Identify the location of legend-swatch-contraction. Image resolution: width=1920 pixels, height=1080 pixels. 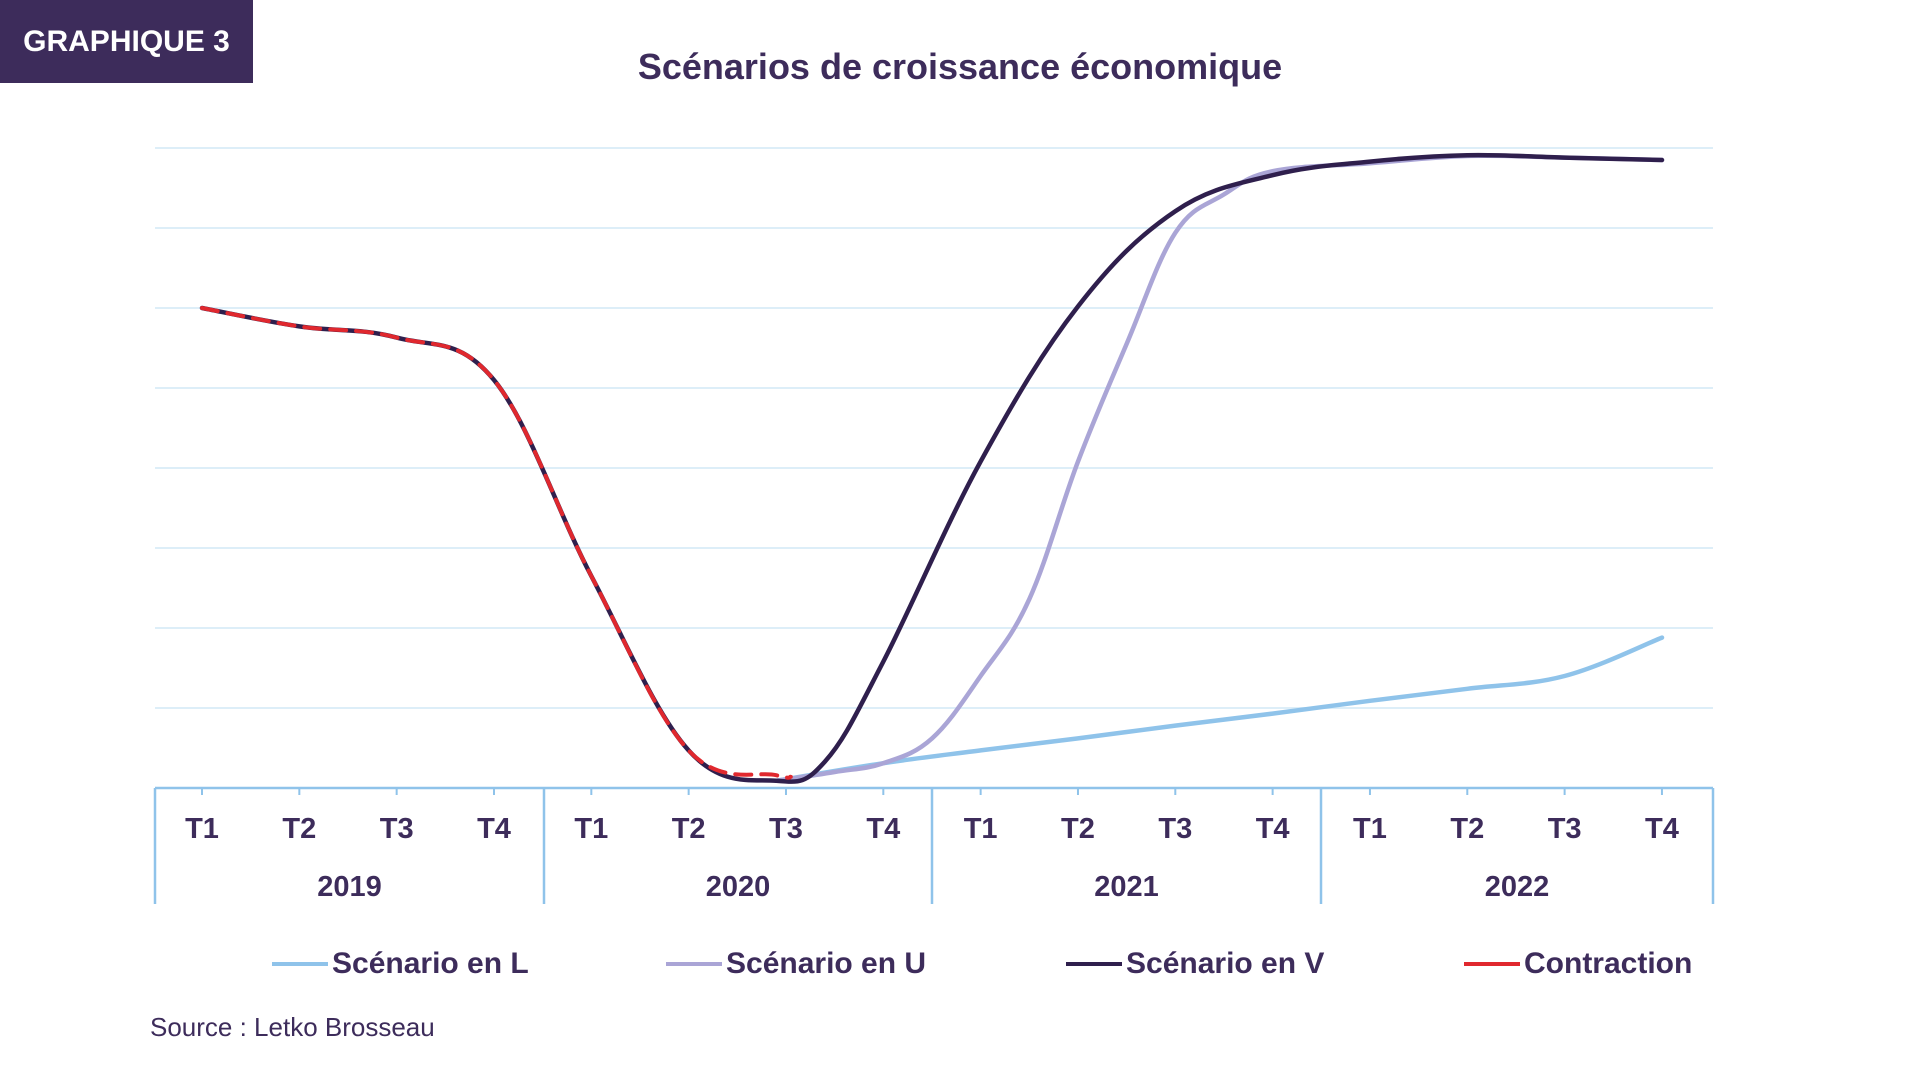
(1492, 964).